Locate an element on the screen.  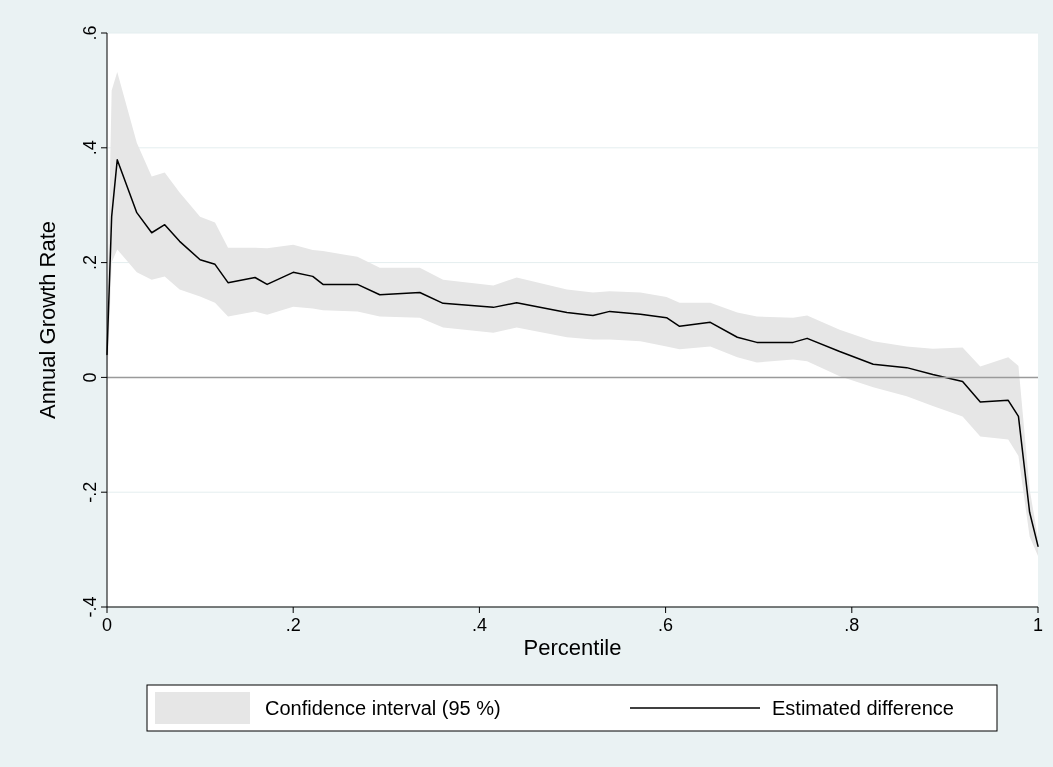
text: Confidence interval (95 %) is located at coordinates (383, 708).